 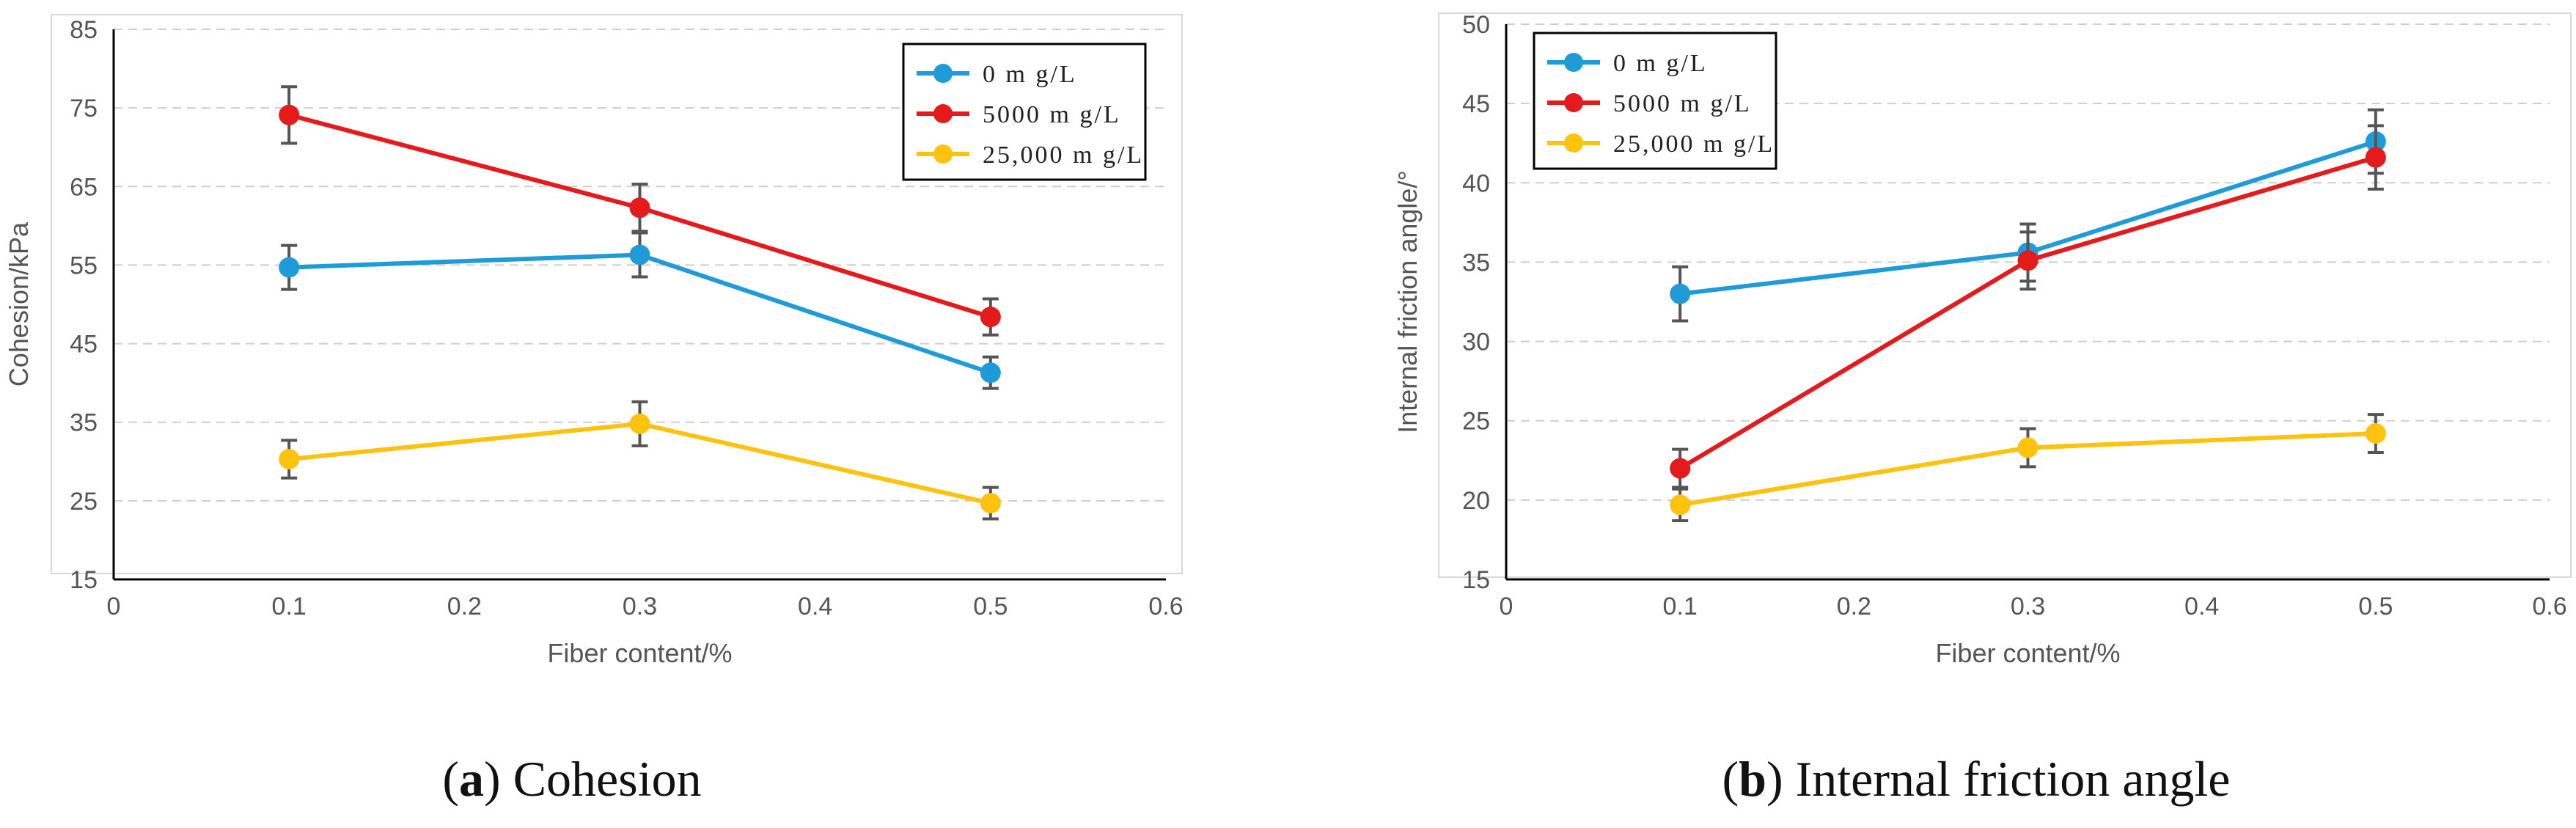 What do you see at coordinates (472, 779) in the screenshot?
I see `caption-letter: a` at bounding box center [472, 779].